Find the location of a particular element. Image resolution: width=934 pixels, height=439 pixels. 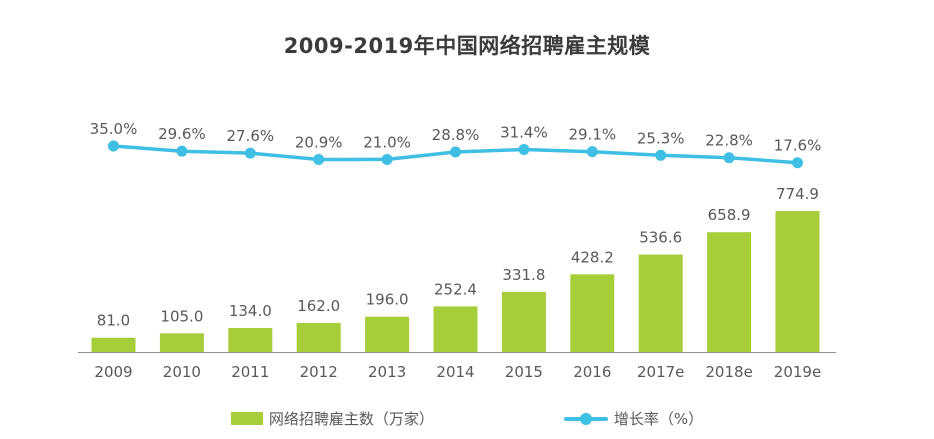

bar-value-label-2014: 252.4 is located at coordinates (455, 289).